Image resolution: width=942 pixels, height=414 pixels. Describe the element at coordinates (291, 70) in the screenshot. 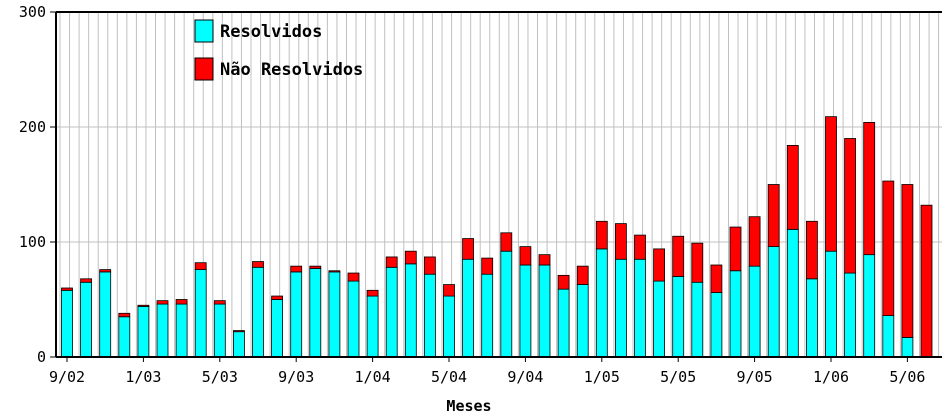

I see `legend-label-nao-resolvidos: Não Resolvidos` at that location.